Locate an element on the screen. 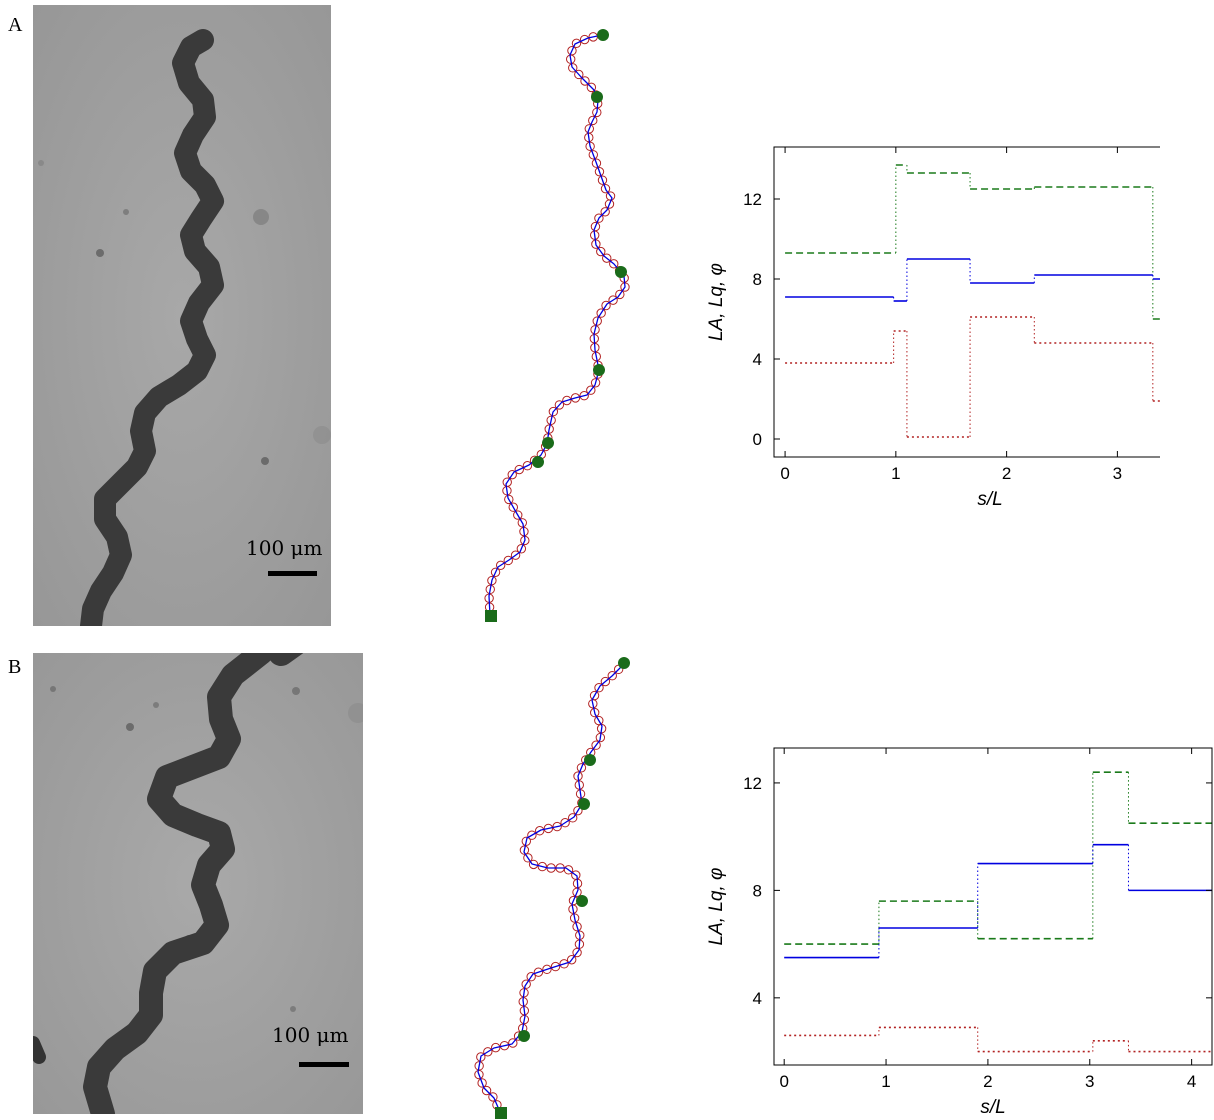  scale-bar-a is located at coordinates (292, 573).